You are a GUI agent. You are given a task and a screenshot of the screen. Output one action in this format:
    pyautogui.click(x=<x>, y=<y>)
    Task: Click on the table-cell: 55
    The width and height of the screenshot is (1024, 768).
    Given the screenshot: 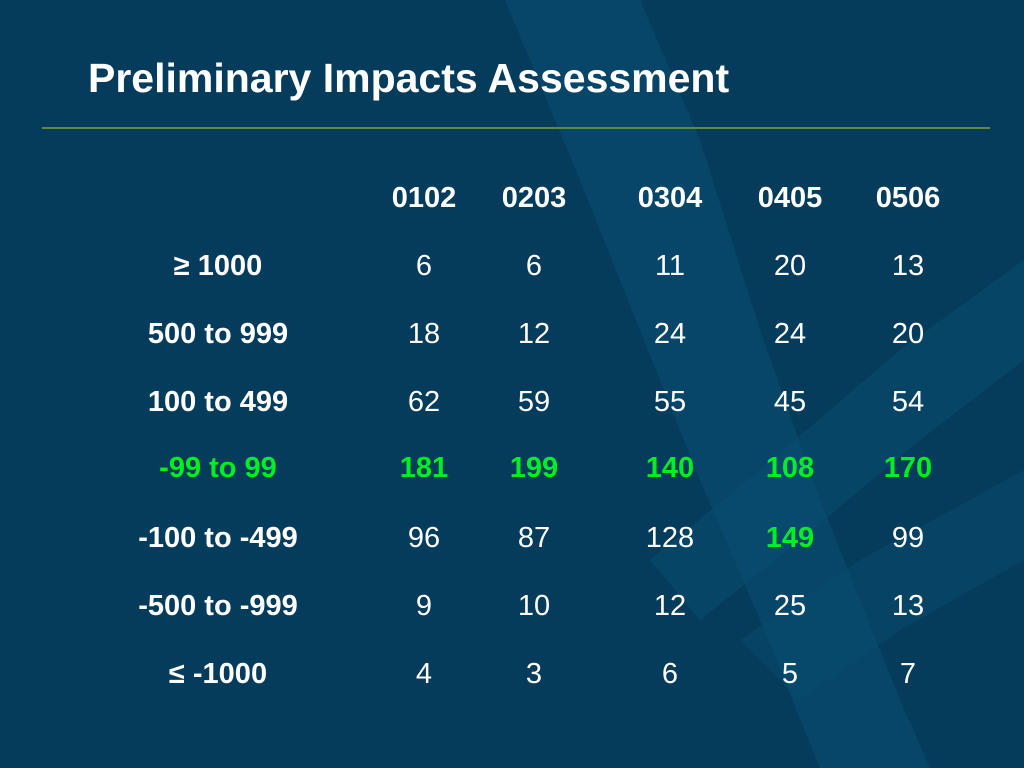 What is the action you would take?
    pyautogui.click(x=670, y=402)
    